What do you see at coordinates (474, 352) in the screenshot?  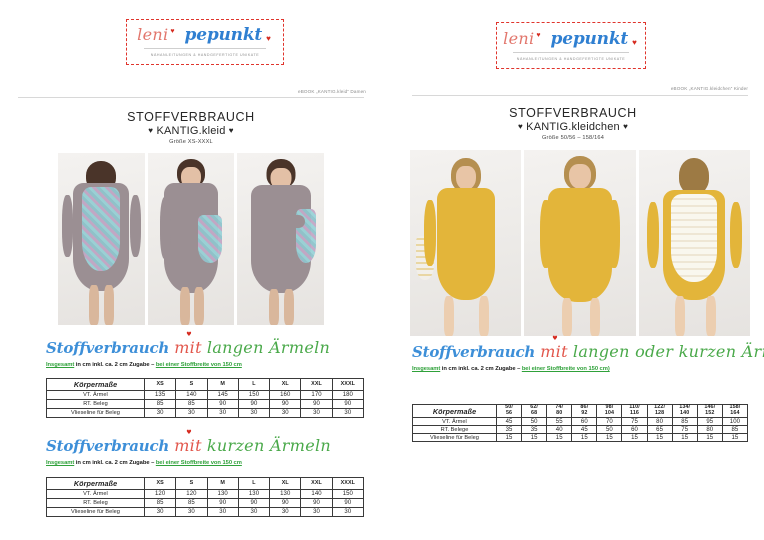 I see `heading-blue-part: Stoffverbrauch` at bounding box center [474, 352].